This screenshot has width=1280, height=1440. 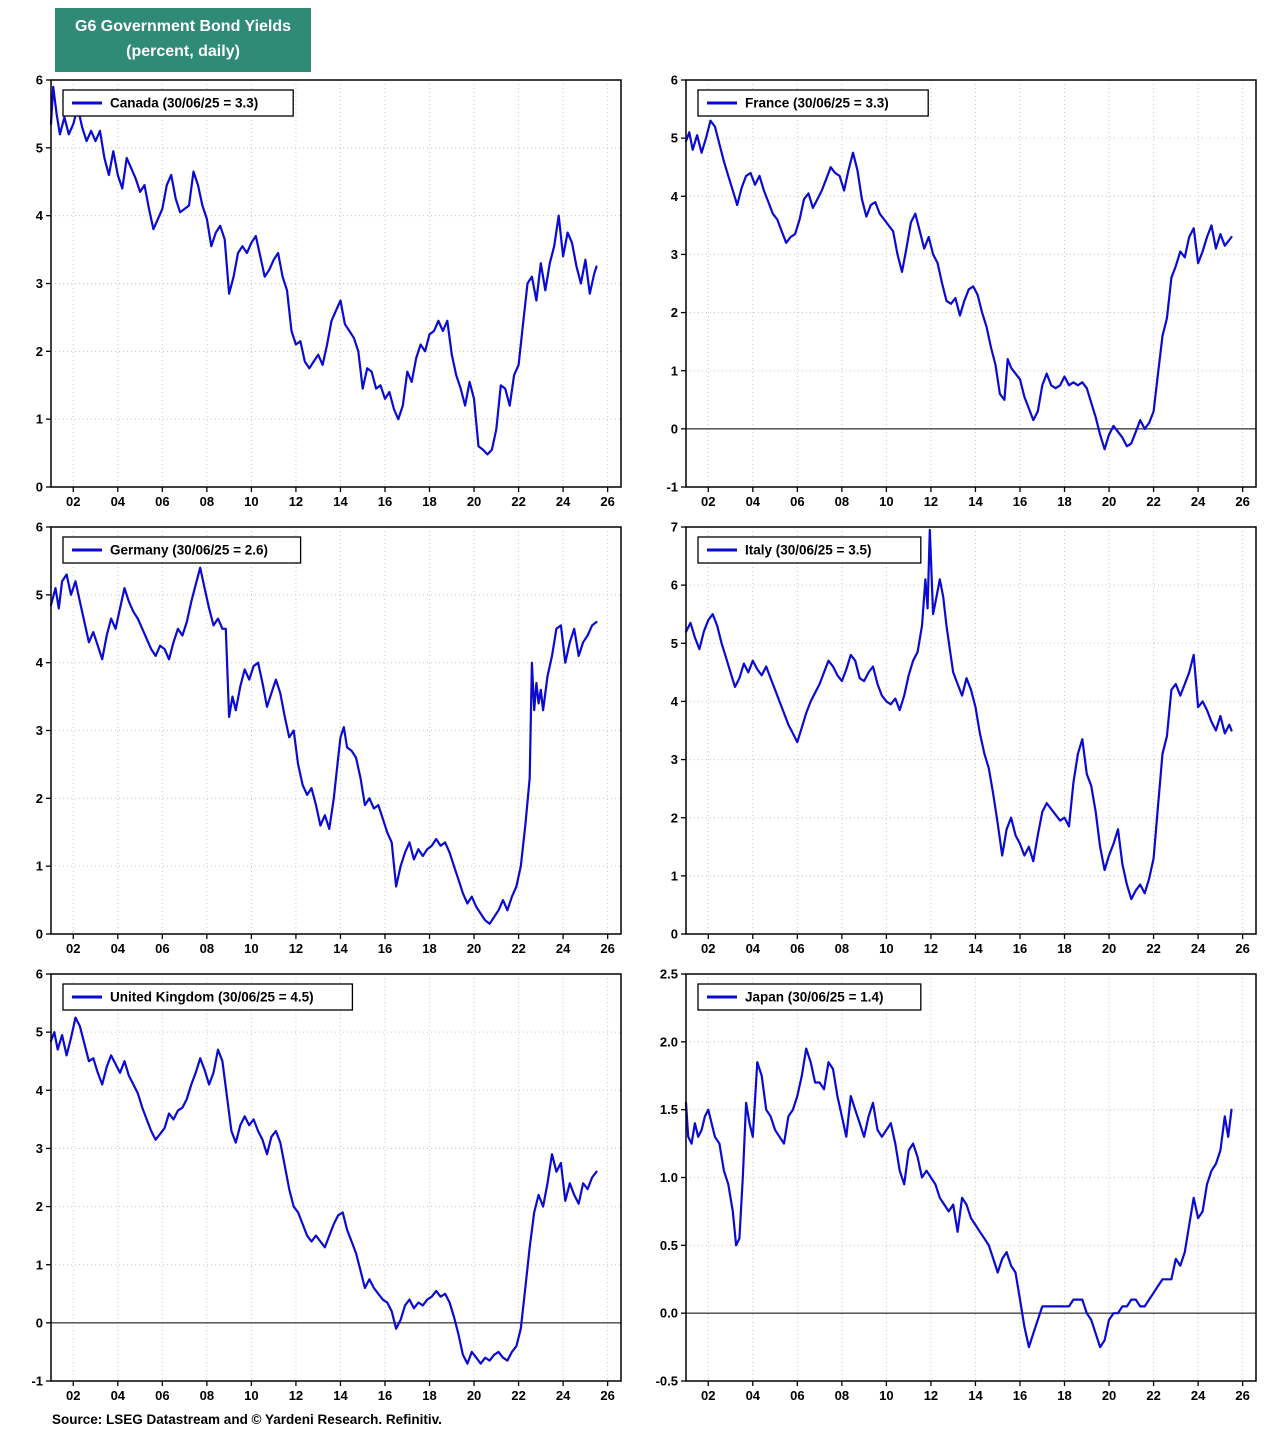 I want to click on series-line-canada, so click(x=323, y=270).